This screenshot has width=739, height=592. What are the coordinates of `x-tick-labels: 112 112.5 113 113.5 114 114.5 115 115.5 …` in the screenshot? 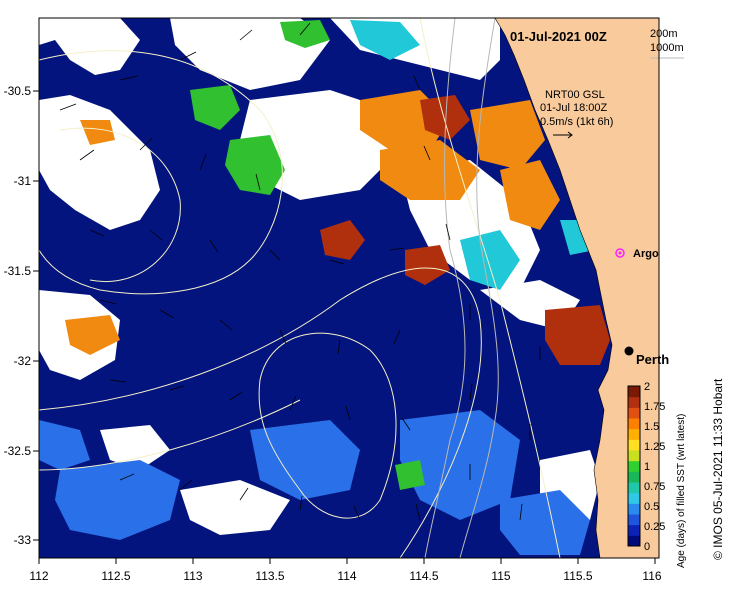 It's located at (345, 576).